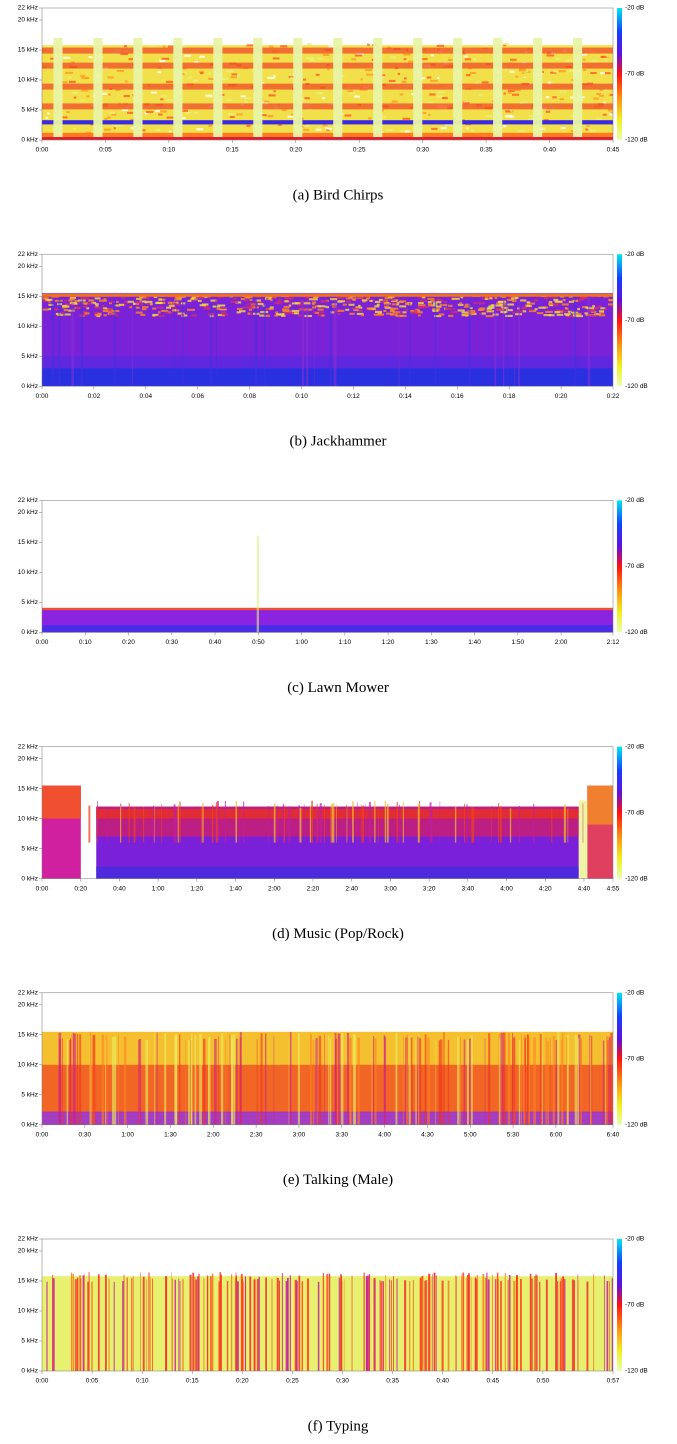 The width and height of the screenshot is (677, 1444). What do you see at coordinates (232, 150) in the screenshot?
I see `x-tick-label: 0:15` at bounding box center [232, 150].